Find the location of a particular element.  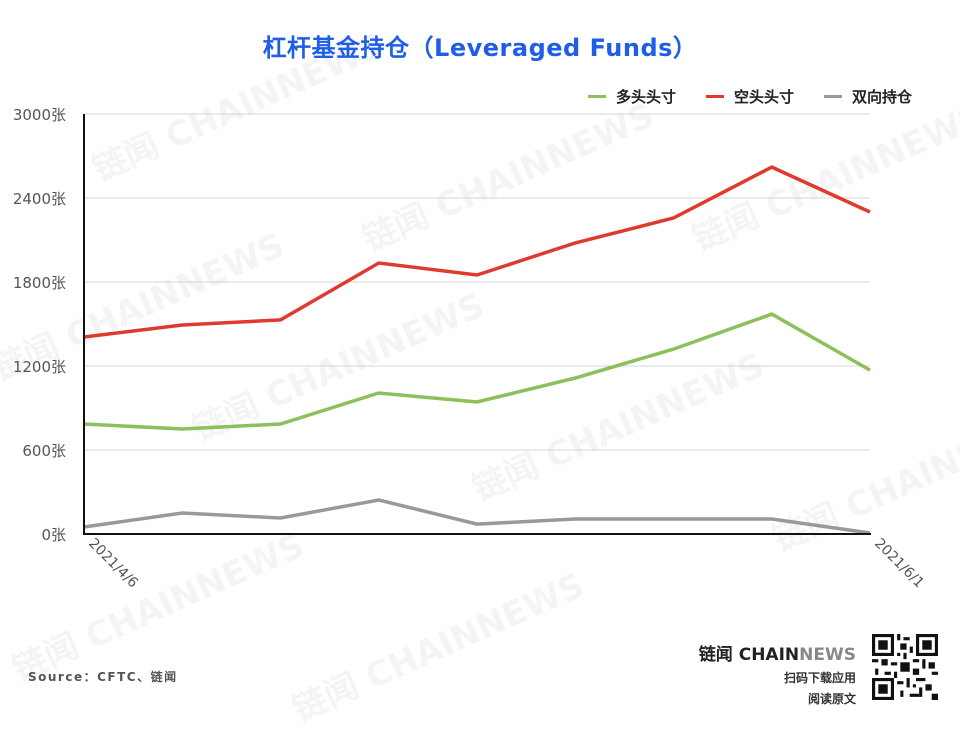

legend: 多头头寸 空头头寸 双向持仓 is located at coordinates (749, 96).